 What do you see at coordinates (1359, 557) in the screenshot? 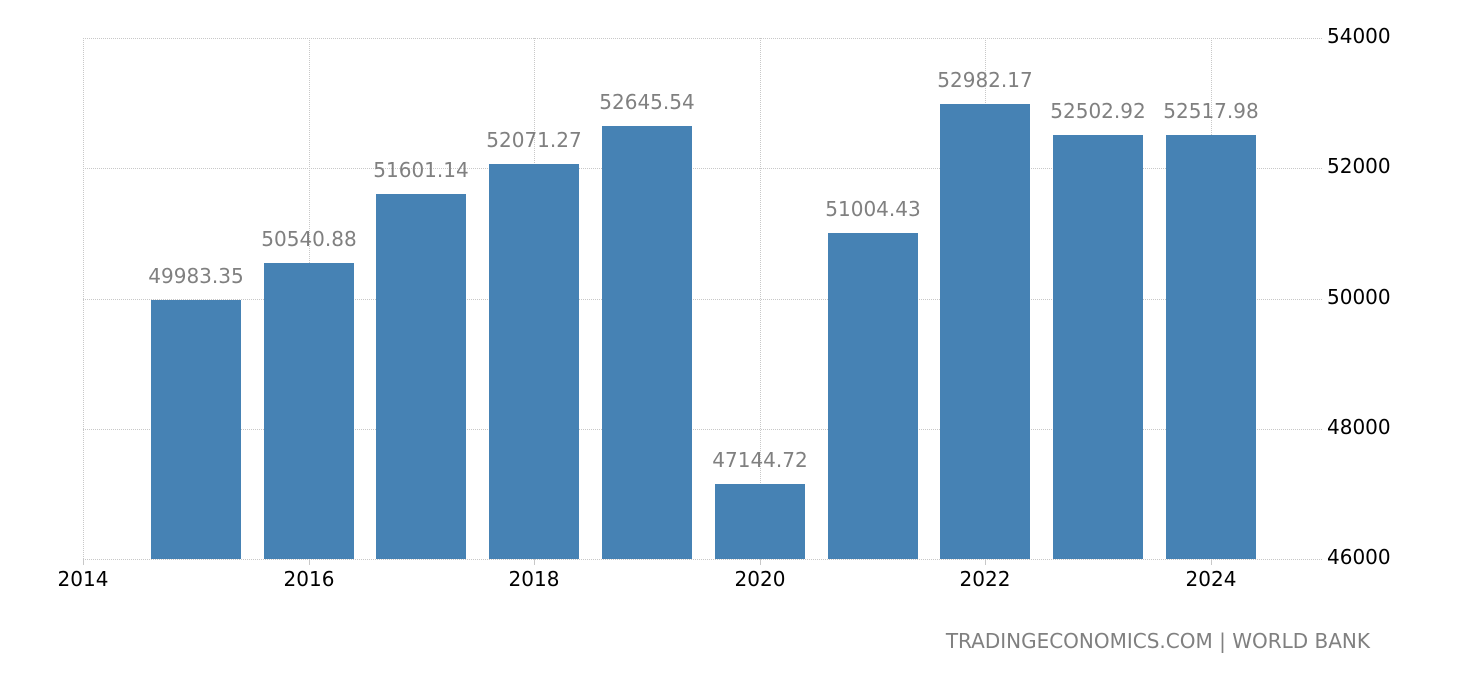
I see `y-tick-label: 46000` at bounding box center [1359, 557].